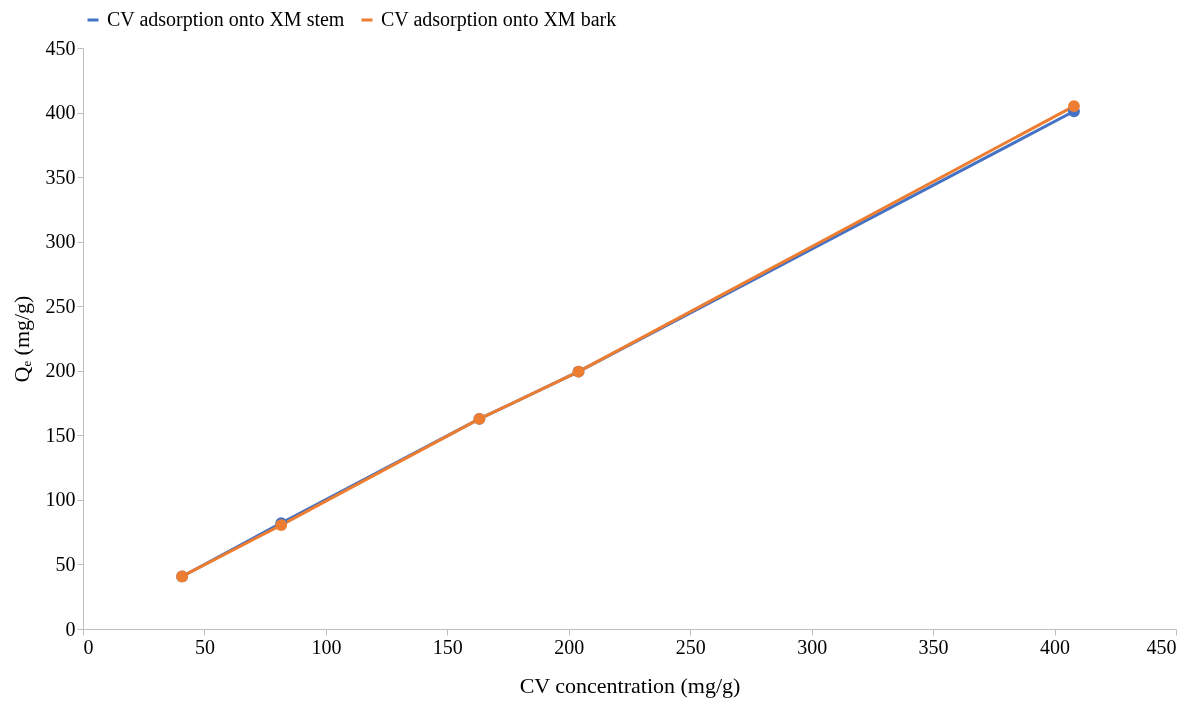 The width and height of the screenshot is (1187, 706). I want to click on x-tick-label: 250, so click(690, 646).